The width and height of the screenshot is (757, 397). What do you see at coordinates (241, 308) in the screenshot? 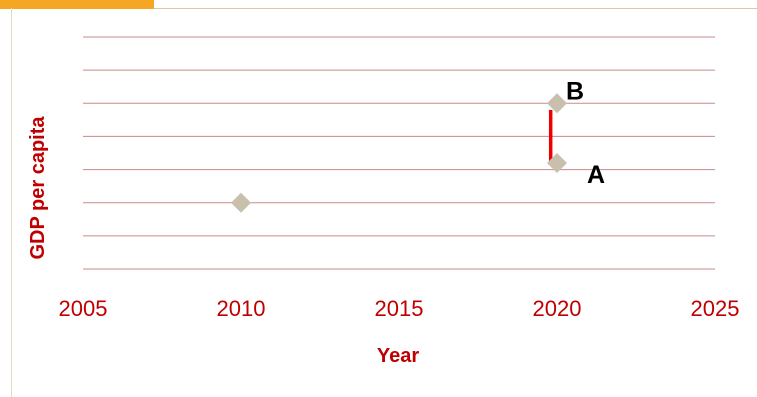
I see `x-tick-label: 2010` at bounding box center [241, 308].